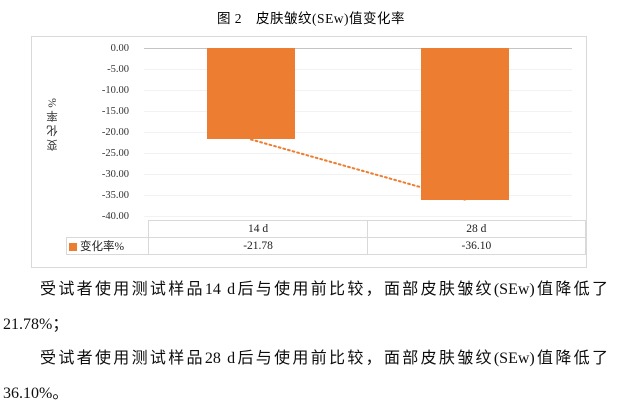 Image resolution: width=622 pixels, height=406 pixels. Describe the element at coordinates (476, 229) in the screenshot. I see `category-header-cell: 28 d` at that location.